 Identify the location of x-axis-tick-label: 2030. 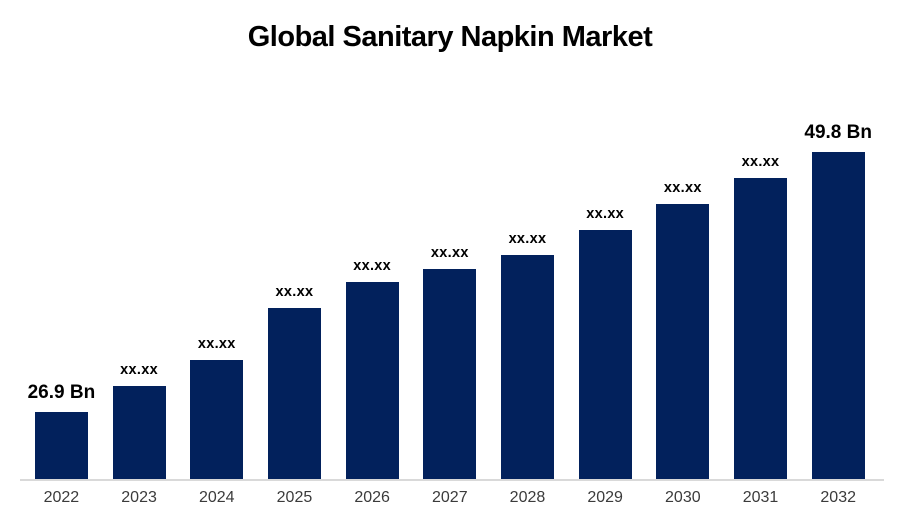
(683, 497).